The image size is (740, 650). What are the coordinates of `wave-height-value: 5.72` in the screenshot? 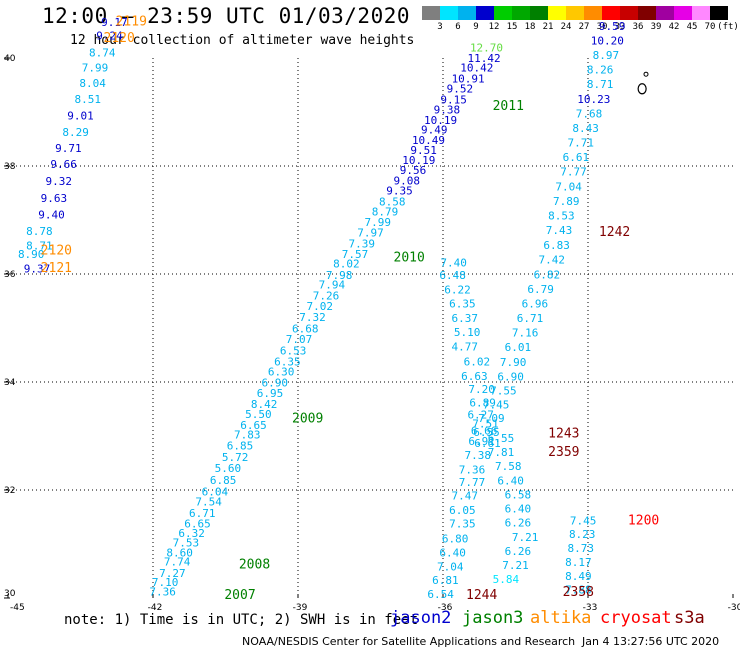 It's located at (235, 457).